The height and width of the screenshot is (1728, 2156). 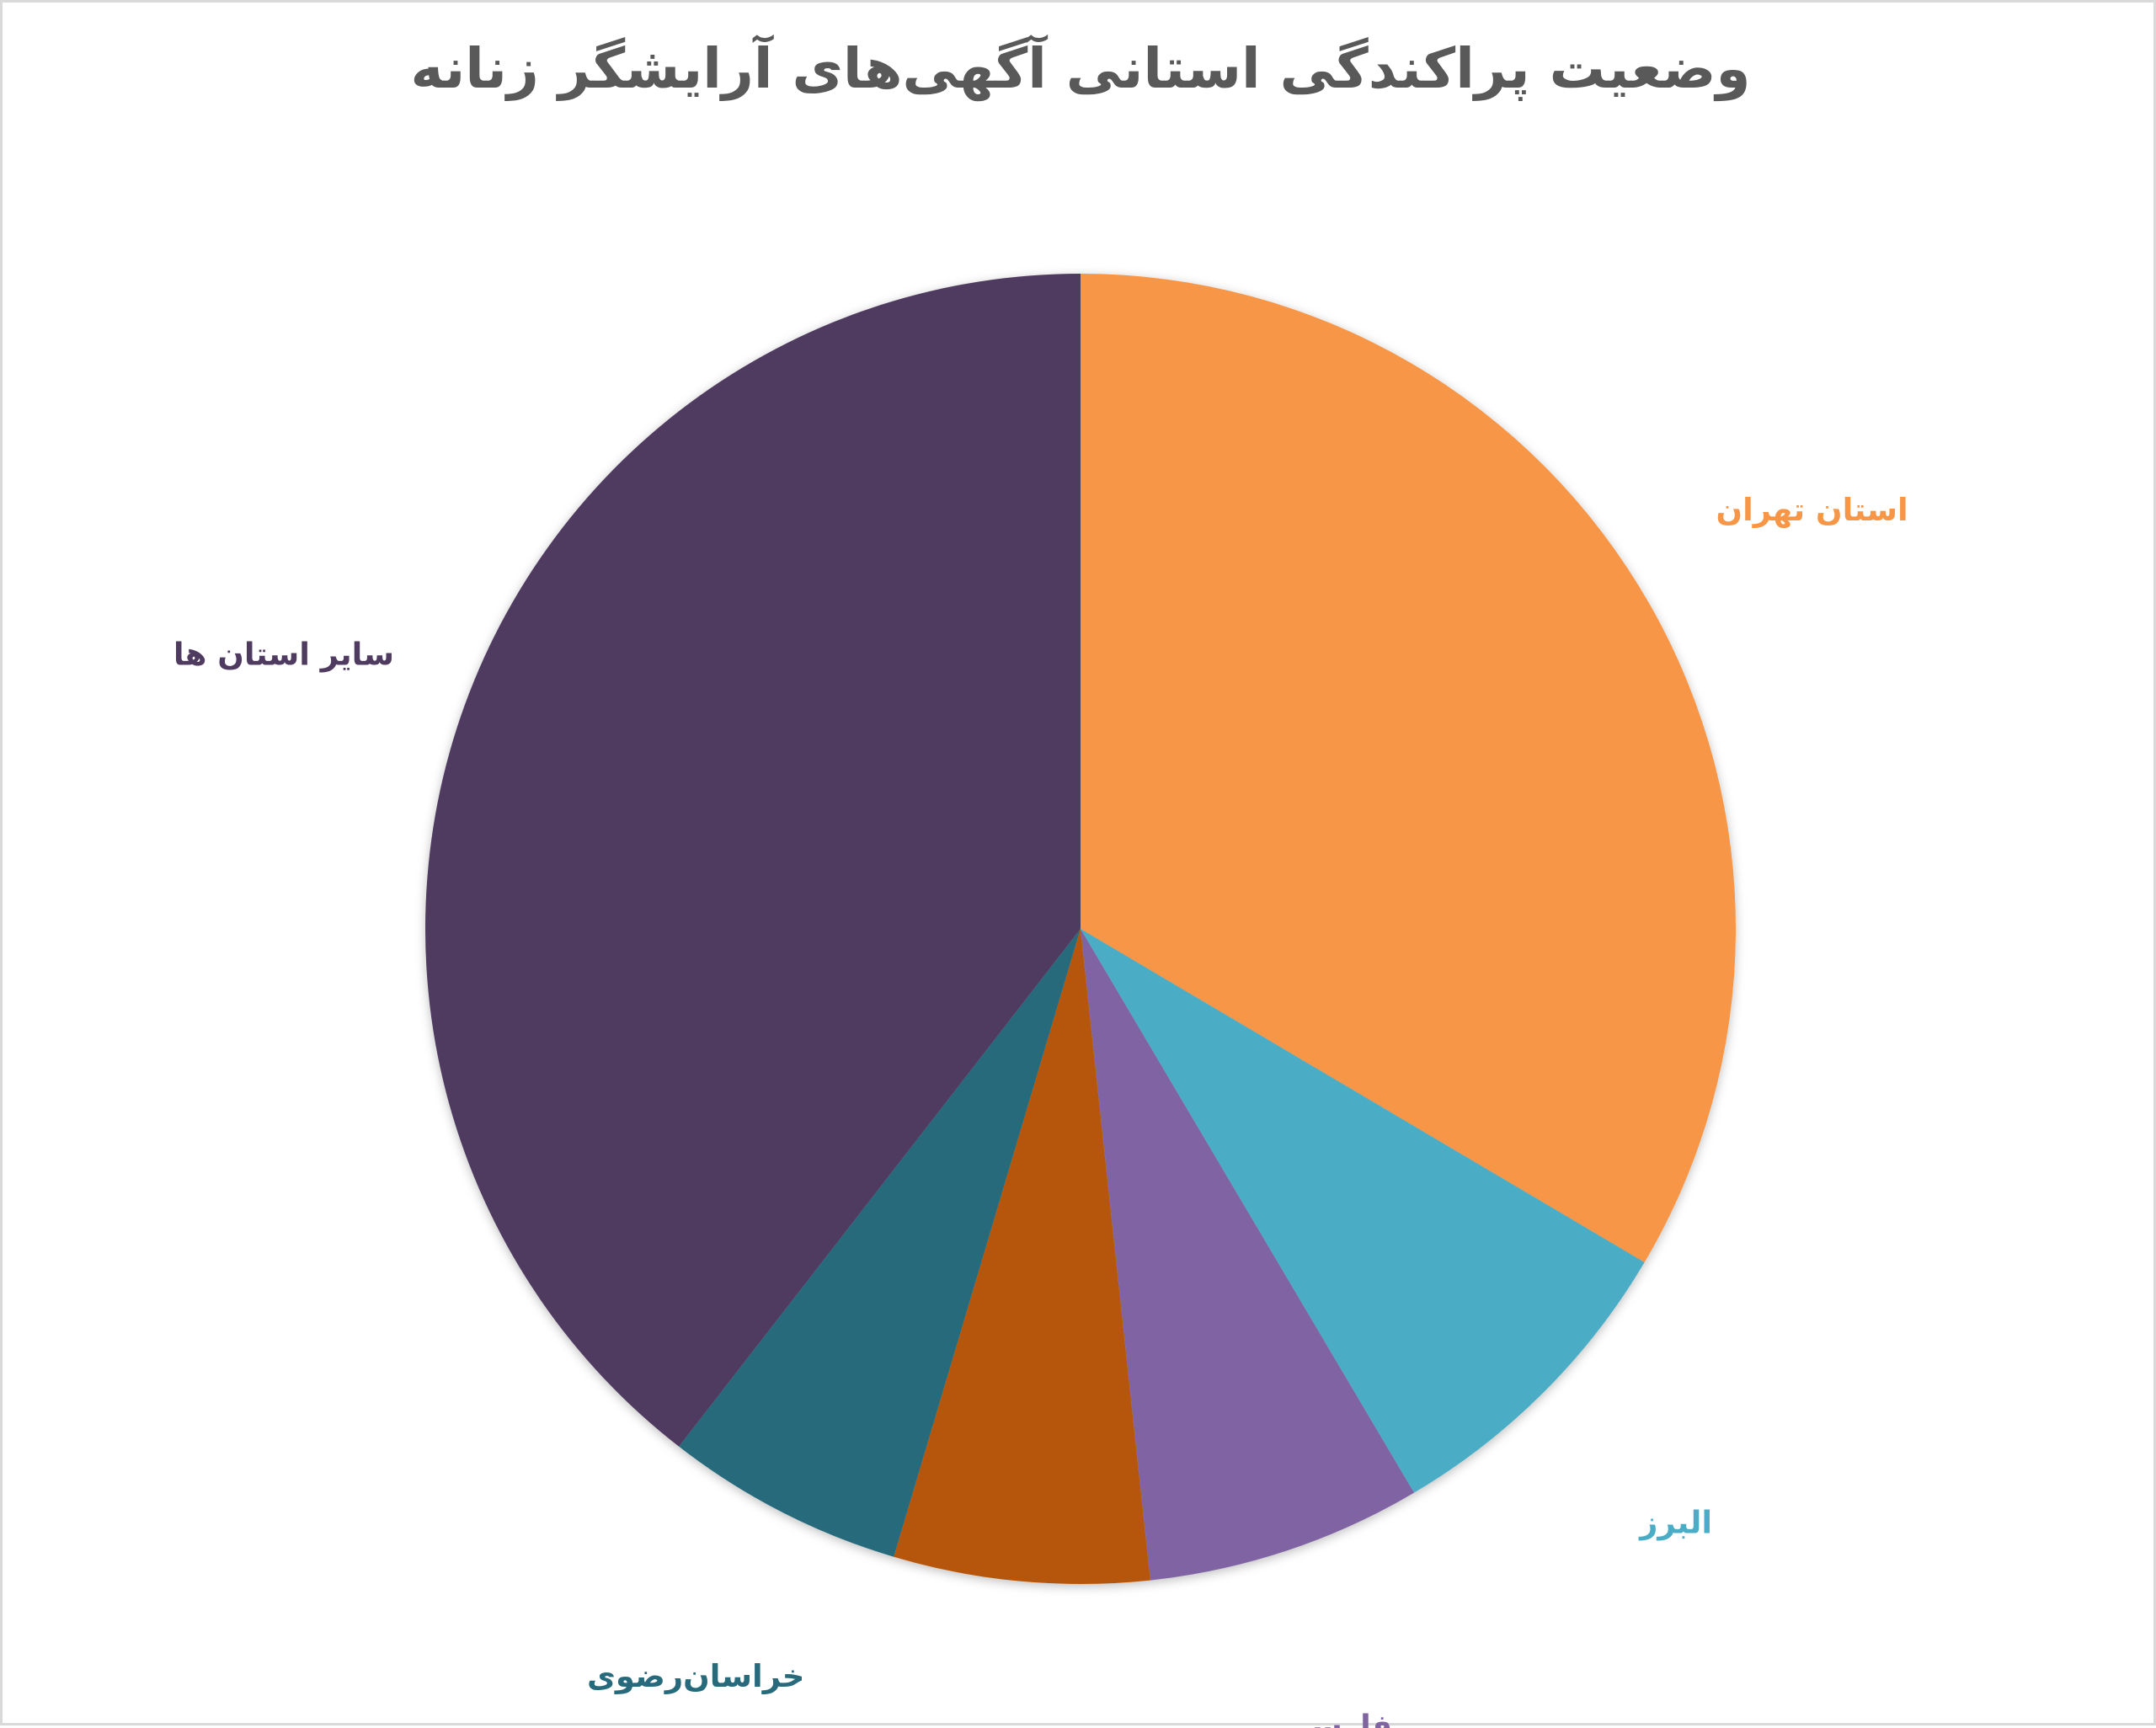 What do you see at coordinates (1675, 1523) in the screenshot?
I see `pie-slice-label: البرز` at bounding box center [1675, 1523].